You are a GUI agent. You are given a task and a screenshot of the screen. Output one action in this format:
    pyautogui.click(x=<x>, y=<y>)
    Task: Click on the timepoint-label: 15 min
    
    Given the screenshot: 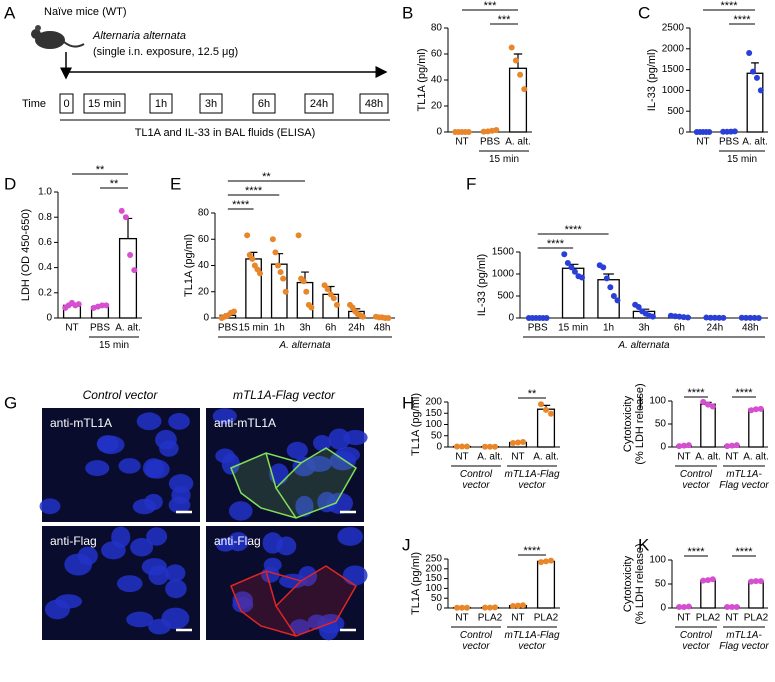 What is the action you would take?
    pyautogui.click(x=104, y=104)
    